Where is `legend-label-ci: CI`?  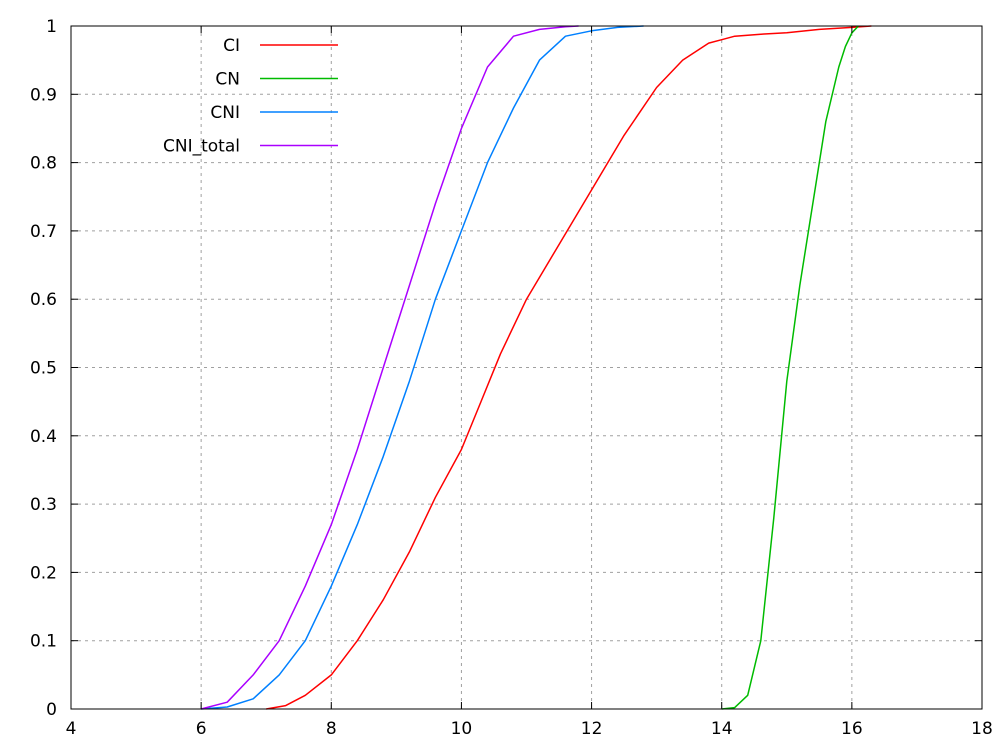
legend-label-ci: CI is located at coordinates (231, 46).